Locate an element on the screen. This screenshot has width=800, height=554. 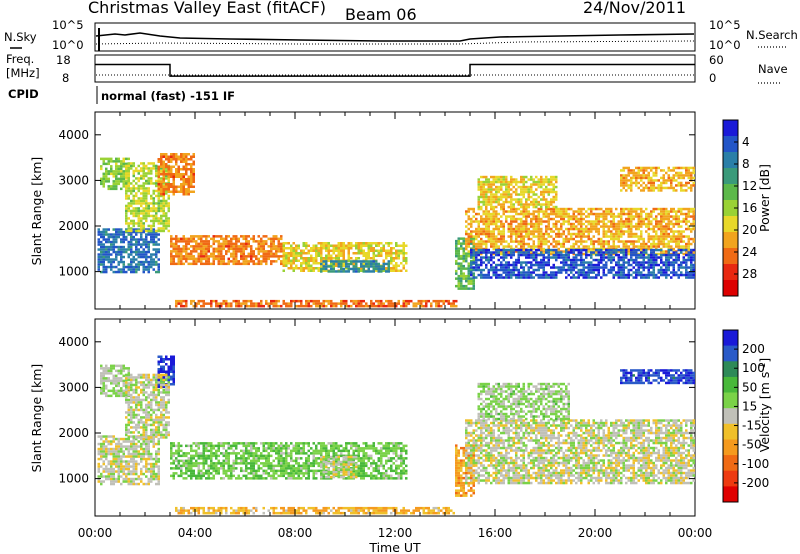
nsearch-label: N.Search is located at coordinates (772, 35).